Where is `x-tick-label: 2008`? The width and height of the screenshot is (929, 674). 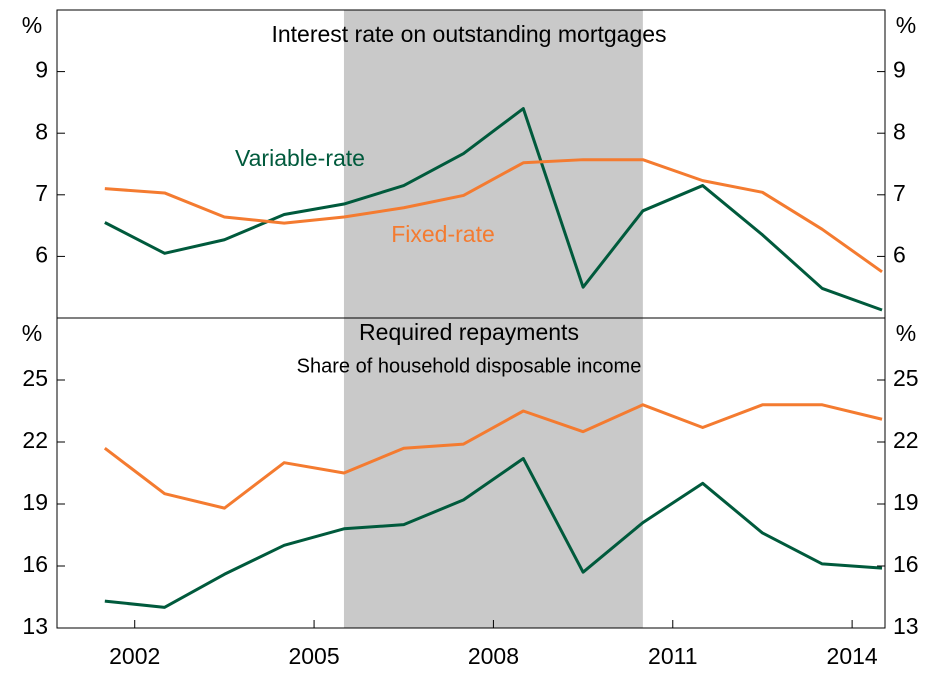 x-tick-label: 2008 is located at coordinates (493, 656).